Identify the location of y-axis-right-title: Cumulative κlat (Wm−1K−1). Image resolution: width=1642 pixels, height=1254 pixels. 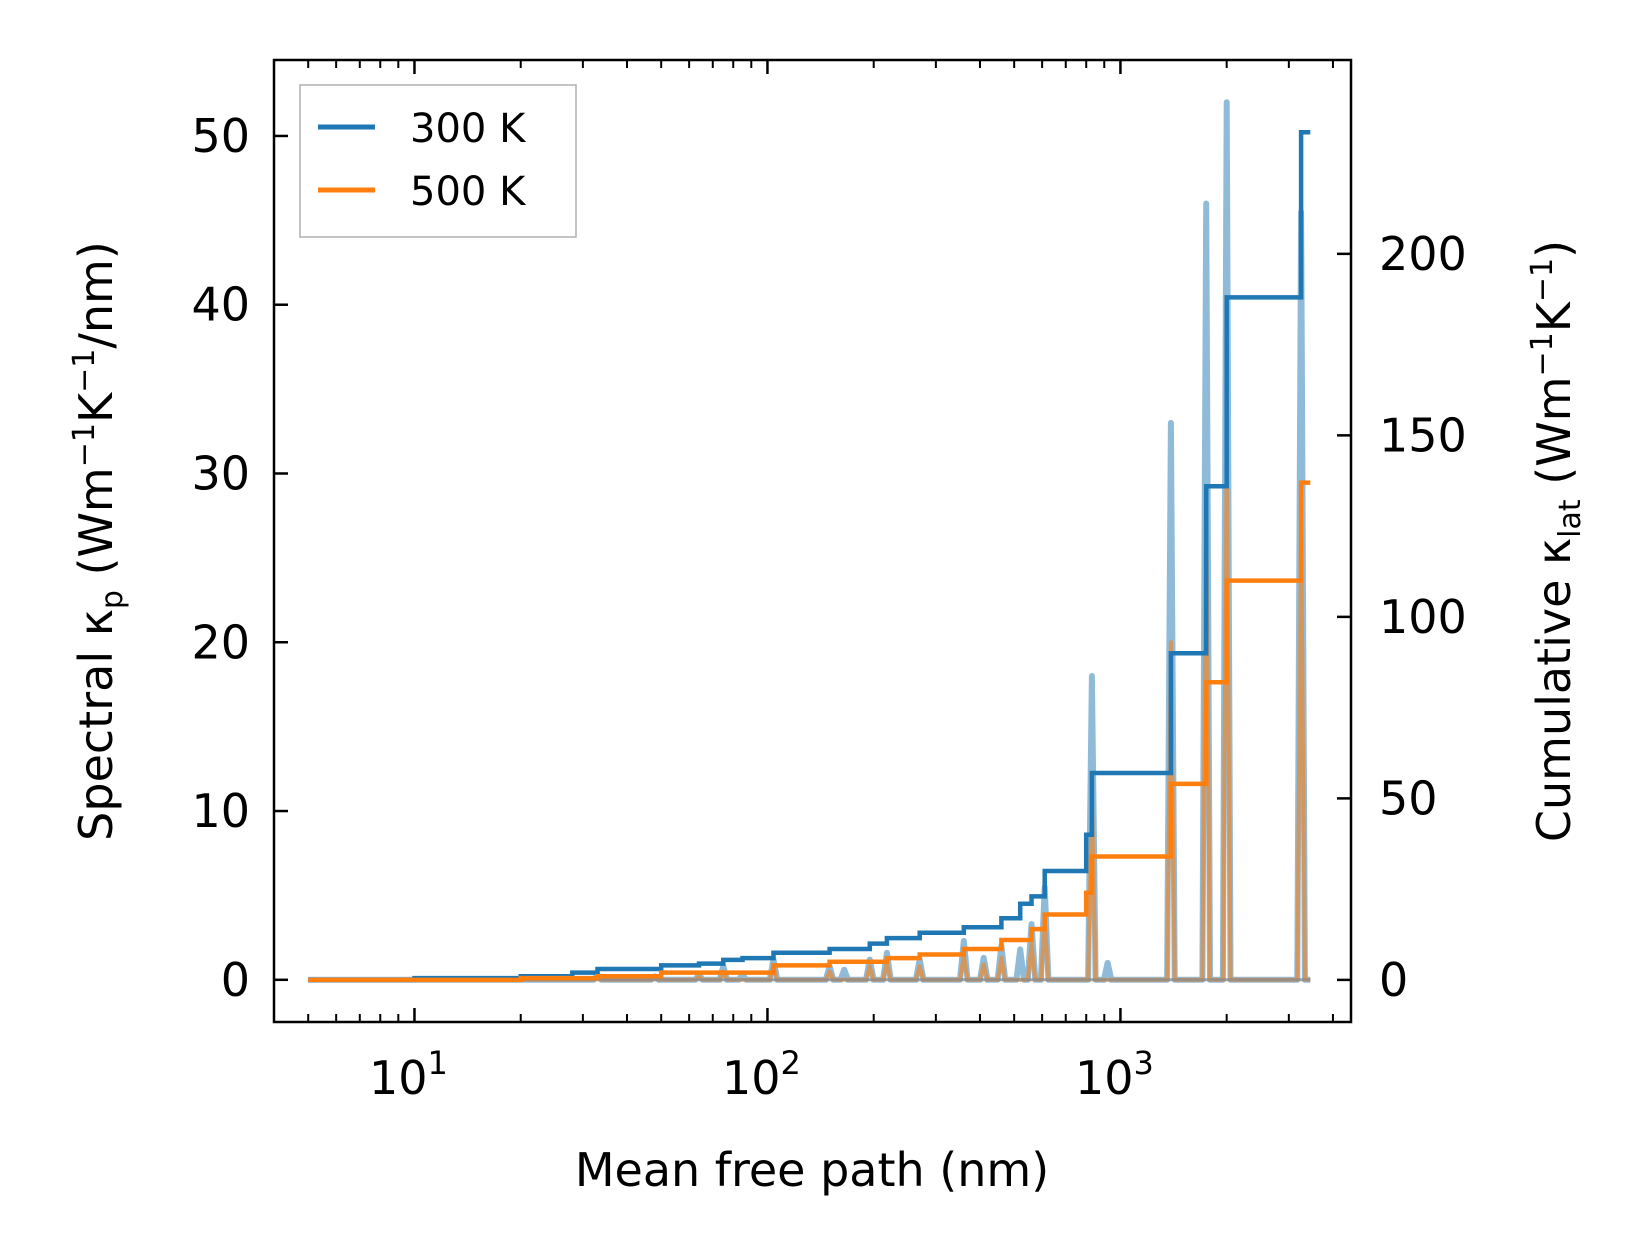
(1556, 541).